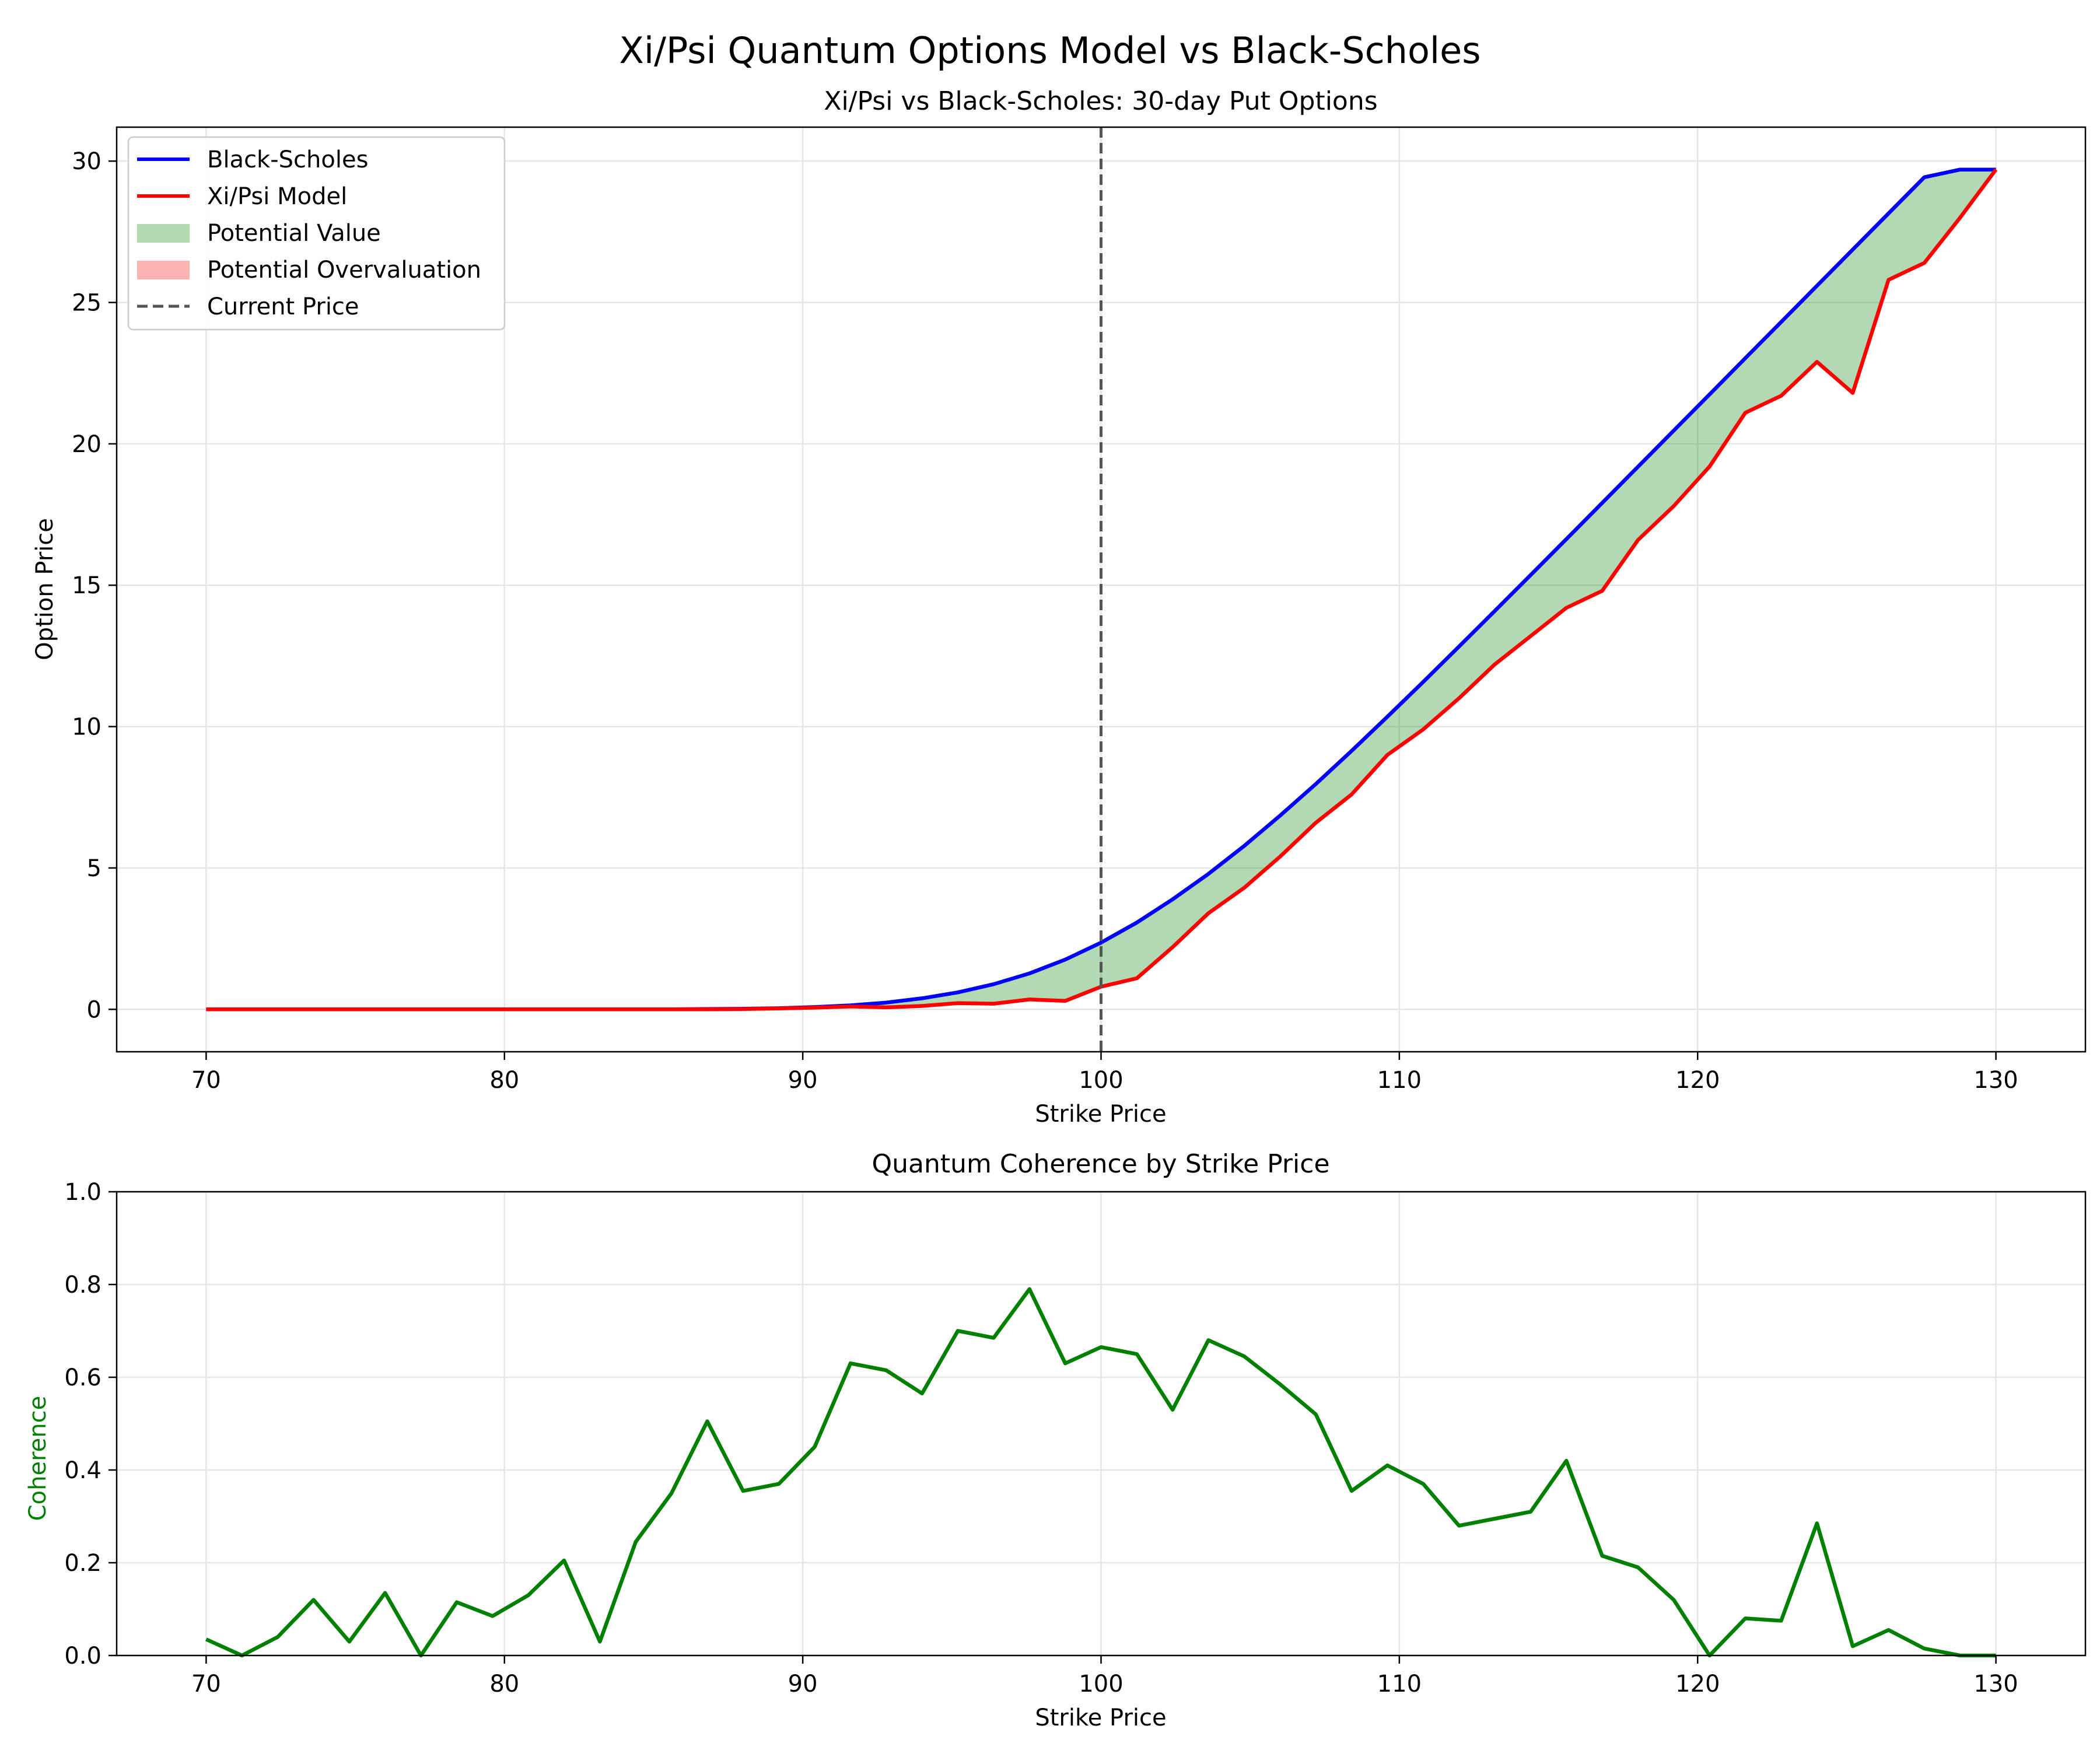 This screenshot has width=2100, height=1750. I want to click on legend-label-potential-overvaluation: Potential Overvaluation, so click(344, 270).